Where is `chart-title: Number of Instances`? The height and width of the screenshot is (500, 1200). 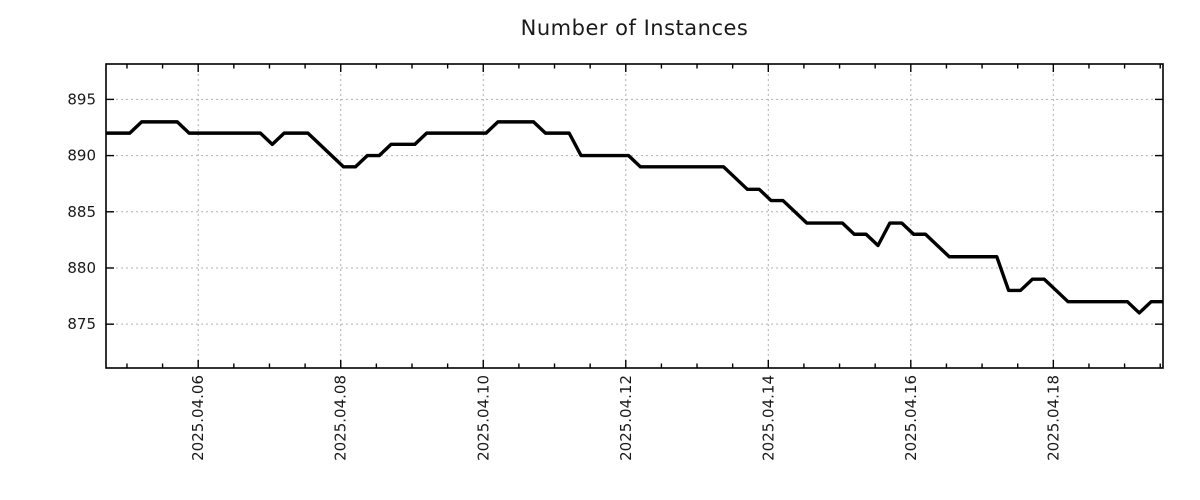 chart-title: Number of Instances is located at coordinates (634, 28).